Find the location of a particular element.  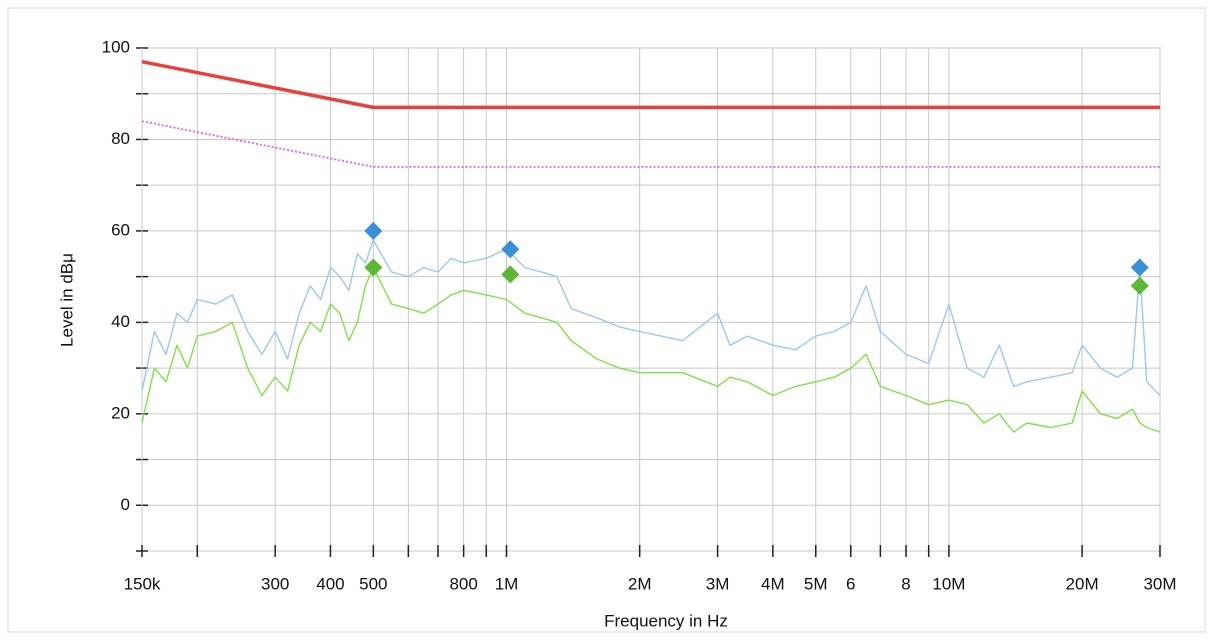

x-tick-label: 5M is located at coordinates (816, 583).